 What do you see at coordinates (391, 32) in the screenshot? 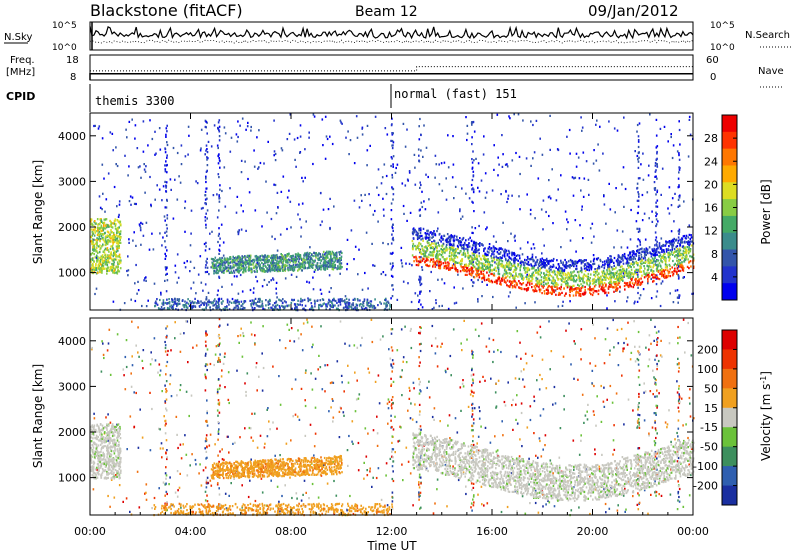
I see `nsky-line` at bounding box center [391, 32].